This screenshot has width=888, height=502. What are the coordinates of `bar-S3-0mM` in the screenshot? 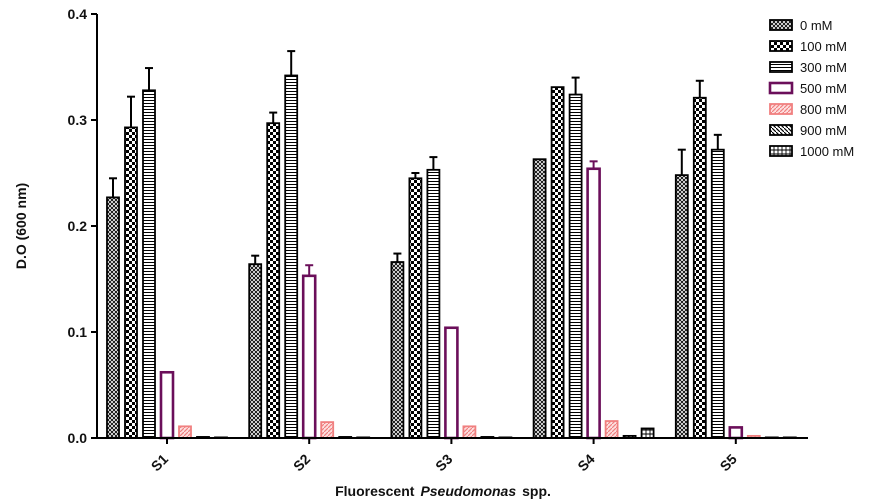 It's located at (397, 350).